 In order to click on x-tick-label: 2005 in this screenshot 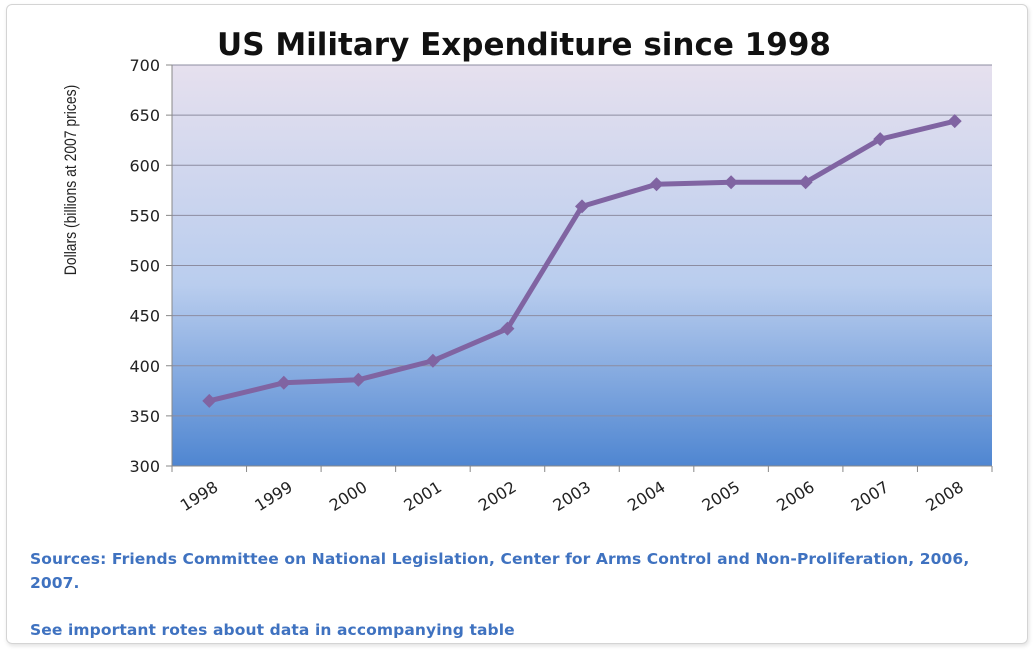, I will do `click(721, 496)`.